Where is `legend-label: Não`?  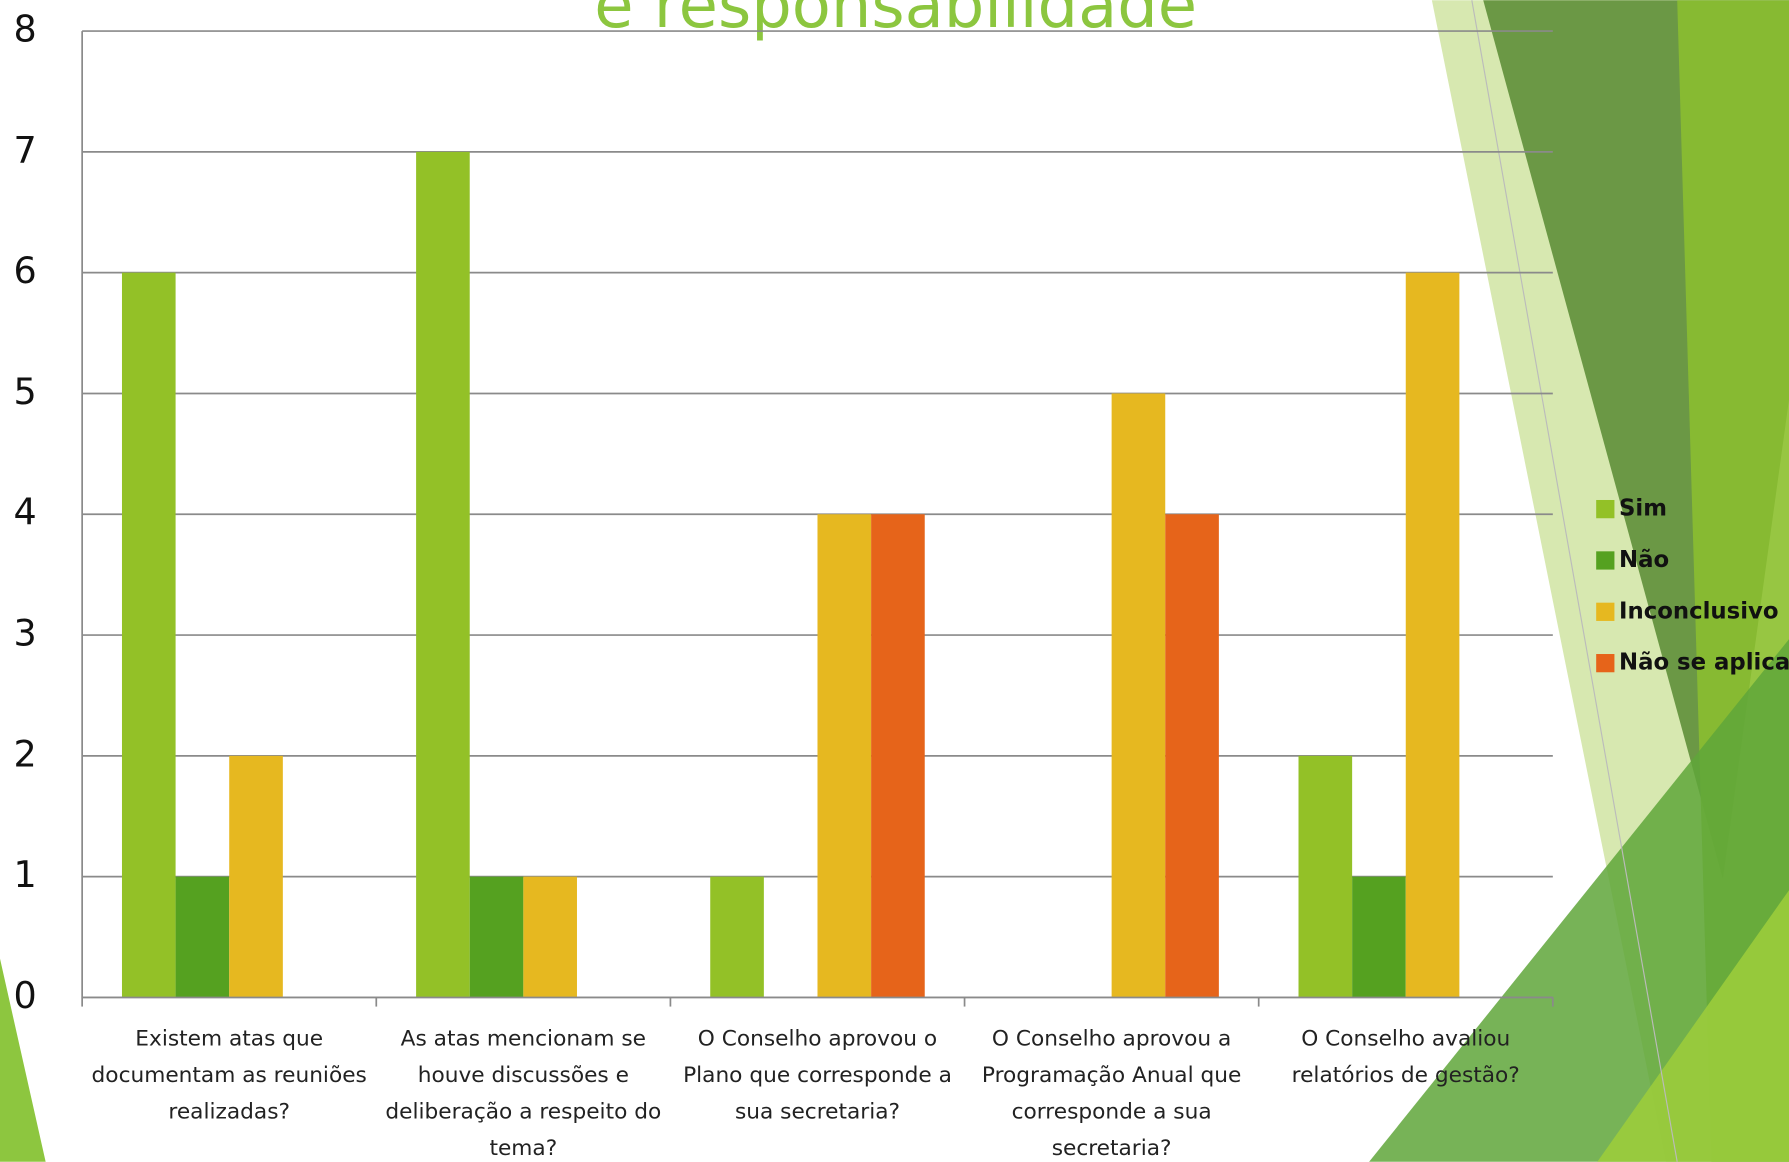 legend-label: Não is located at coordinates (1644, 560).